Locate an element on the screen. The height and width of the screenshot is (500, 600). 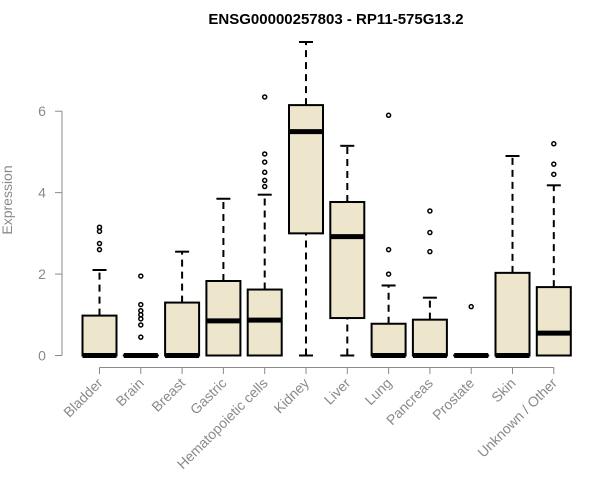
box-hematopoietic-cells is located at coordinates (264, 225).